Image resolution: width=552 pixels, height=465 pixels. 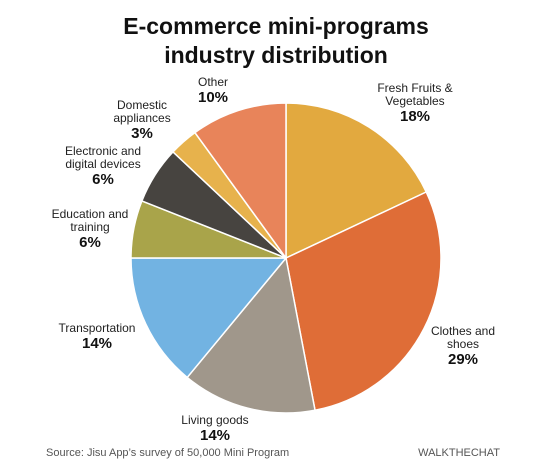 I want to click on slice-label: Living goods 14%, so click(x=215, y=429).